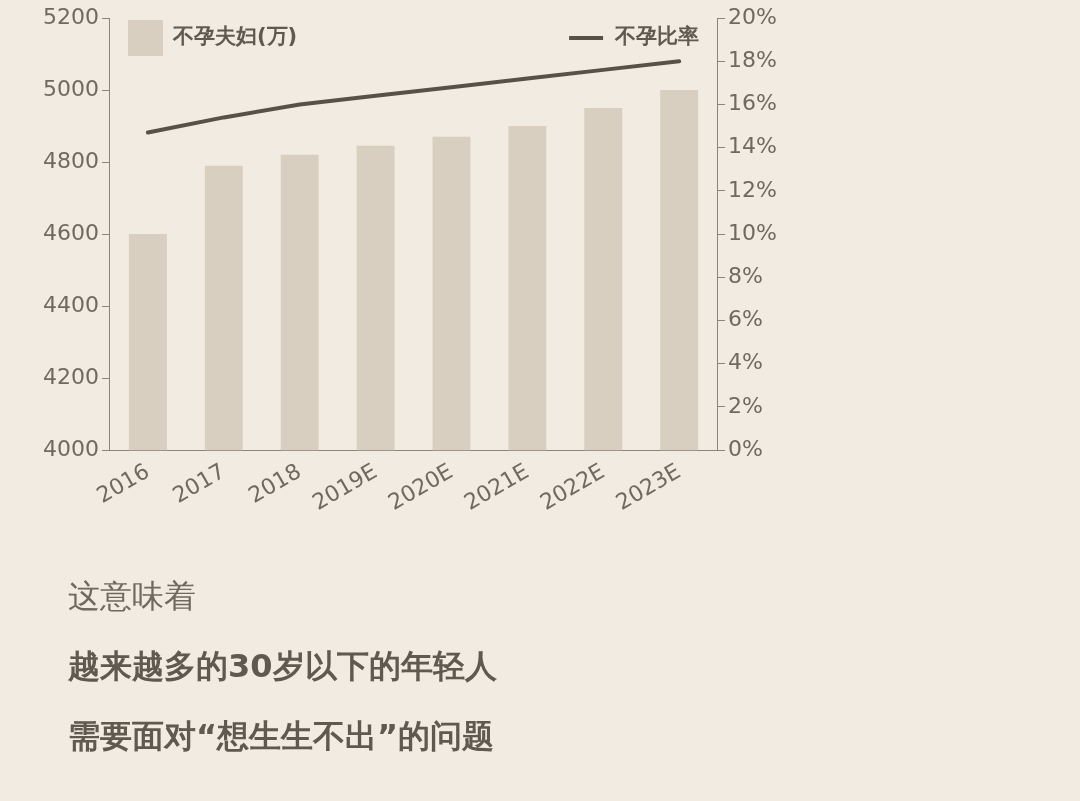 Image resolution: width=1080 pixels, height=801 pixels. Describe the element at coordinates (70, 16) in the screenshot. I see `y-tick-label: 5200` at that location.